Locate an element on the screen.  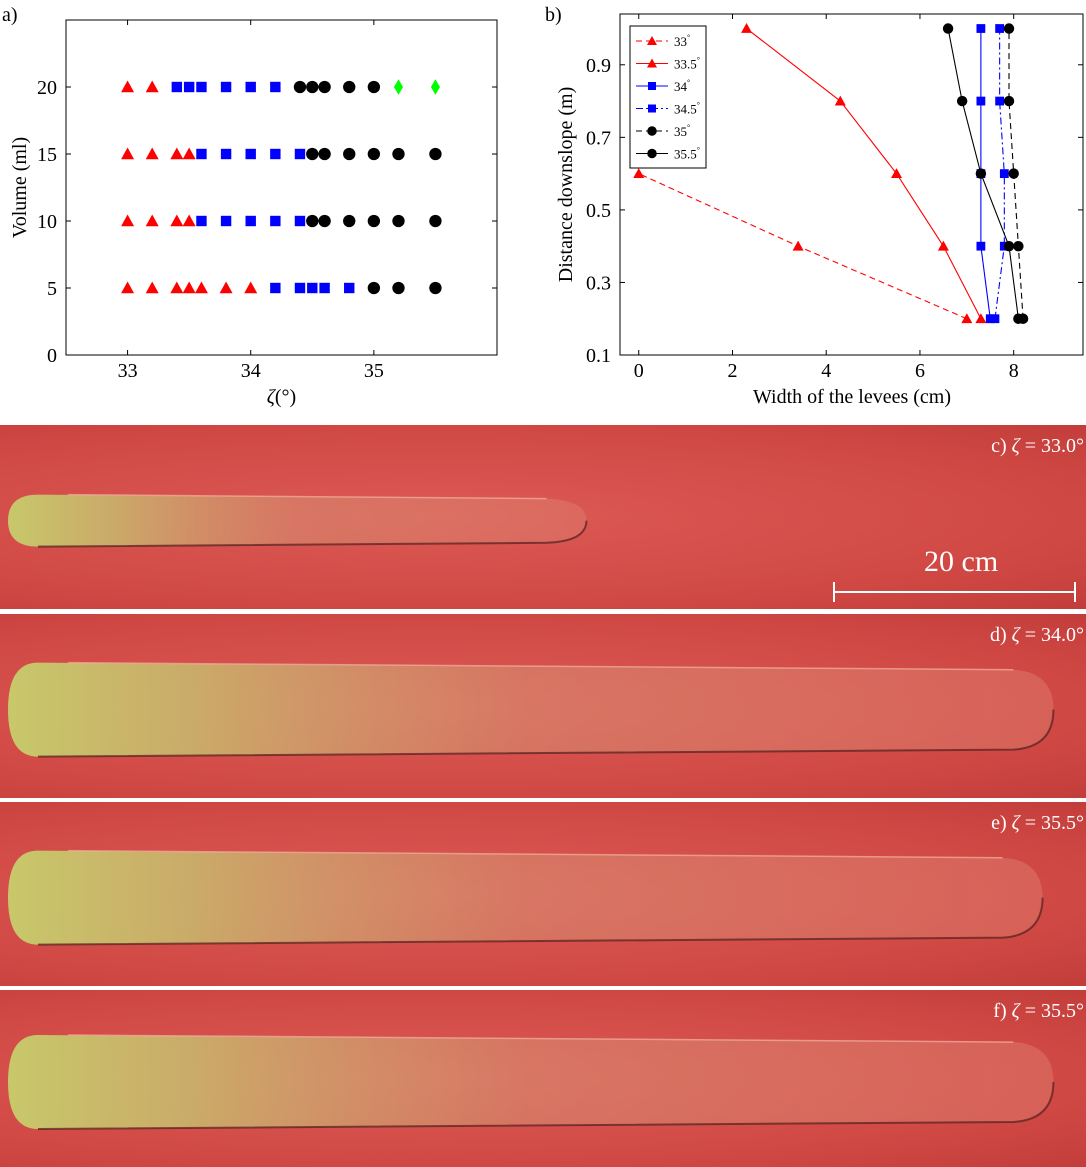
photo-label: d) ζ = 34.0° is located at coordinates (1037, 635).